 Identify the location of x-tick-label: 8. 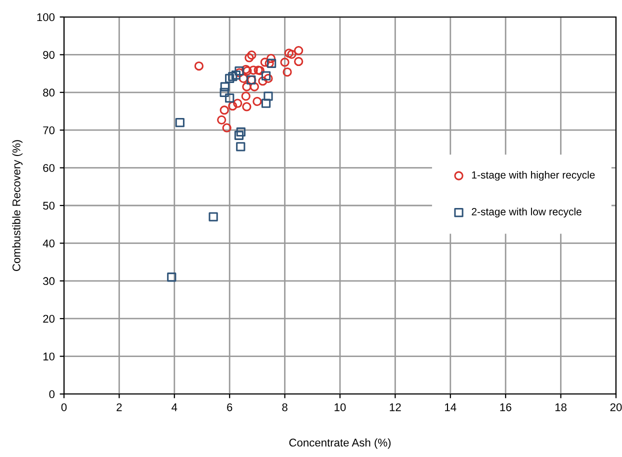
(285, 407).